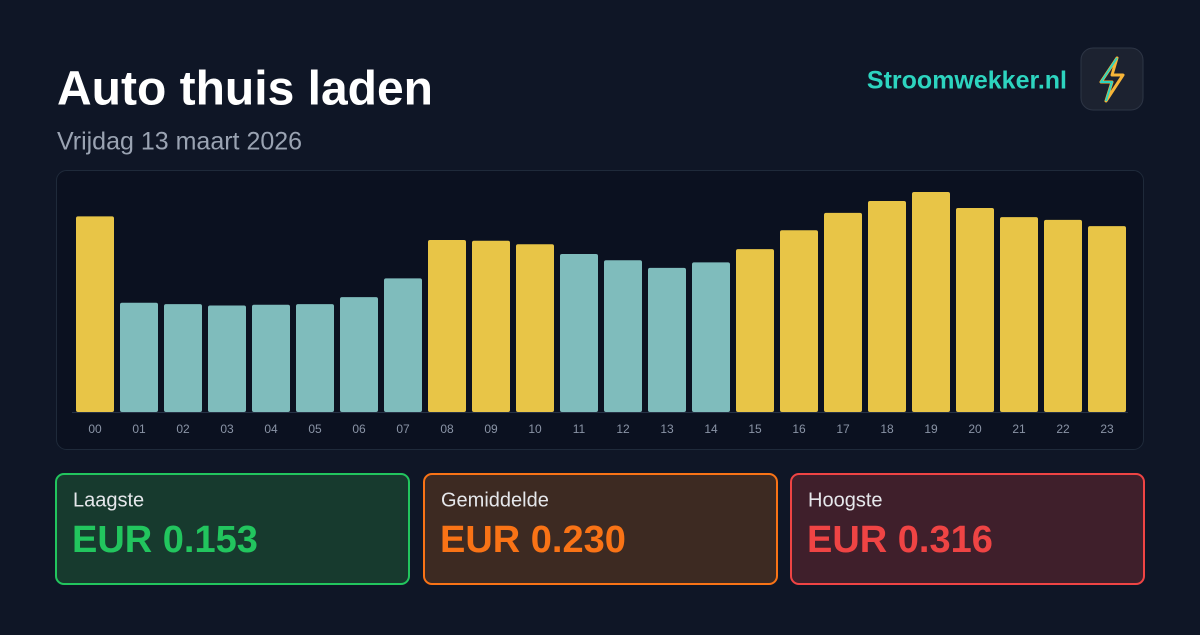  Describe the element at coordinates (843, 429) in the screenshot. I see `x-tick-label: 17` at that location.